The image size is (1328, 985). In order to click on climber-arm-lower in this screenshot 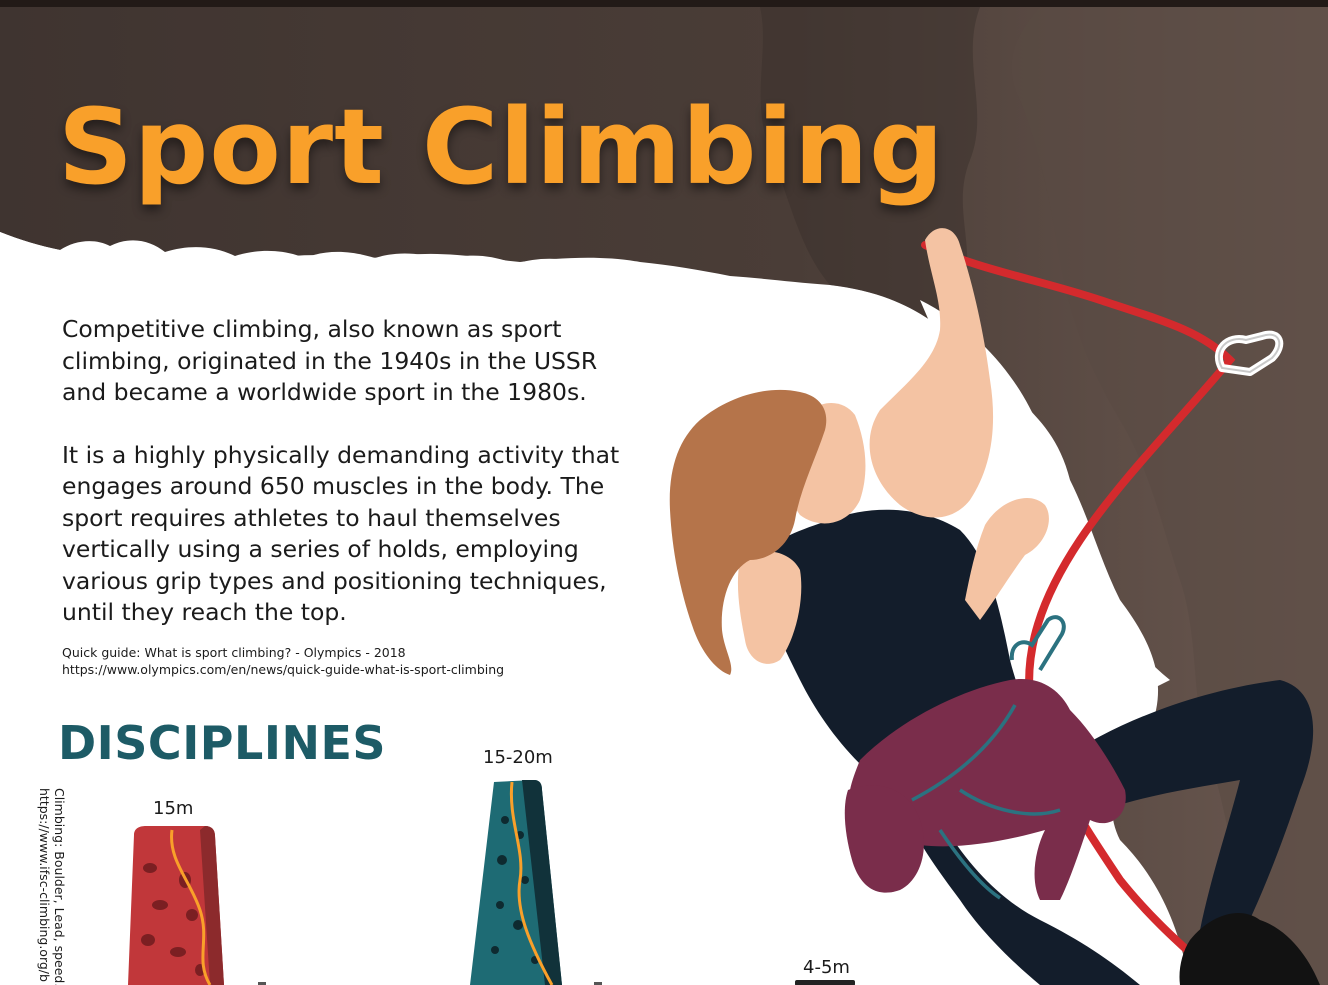, I will do `click(1007, 558)`.